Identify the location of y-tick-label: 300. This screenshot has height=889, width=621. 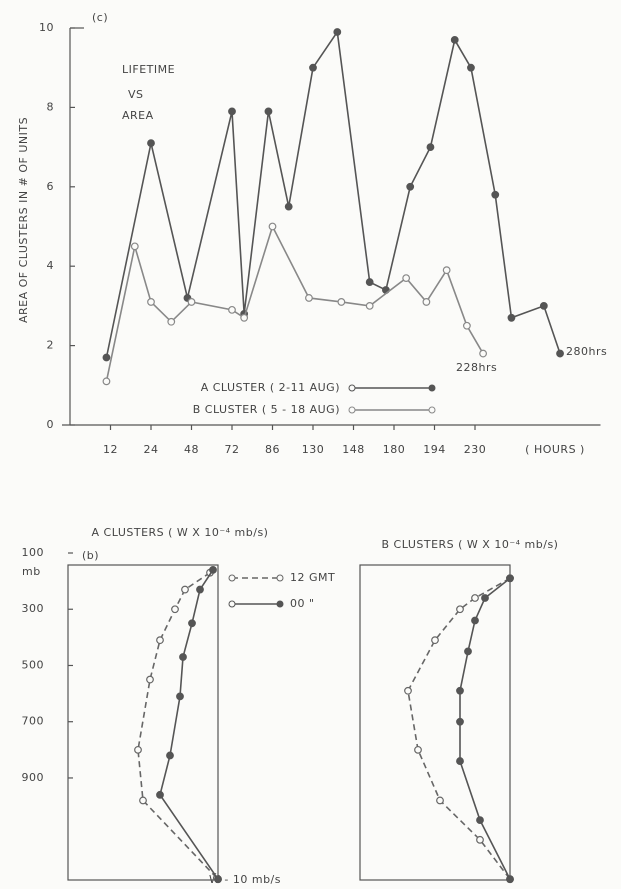
(33, 608).